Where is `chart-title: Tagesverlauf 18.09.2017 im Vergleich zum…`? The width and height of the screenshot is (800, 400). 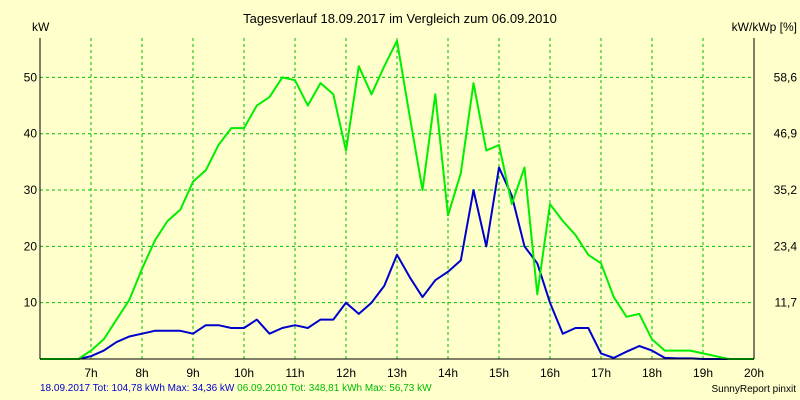 chart-title: Tagesverlauf 18.09.2017 im Vergleich zum… is located at coordinates (400, 18).